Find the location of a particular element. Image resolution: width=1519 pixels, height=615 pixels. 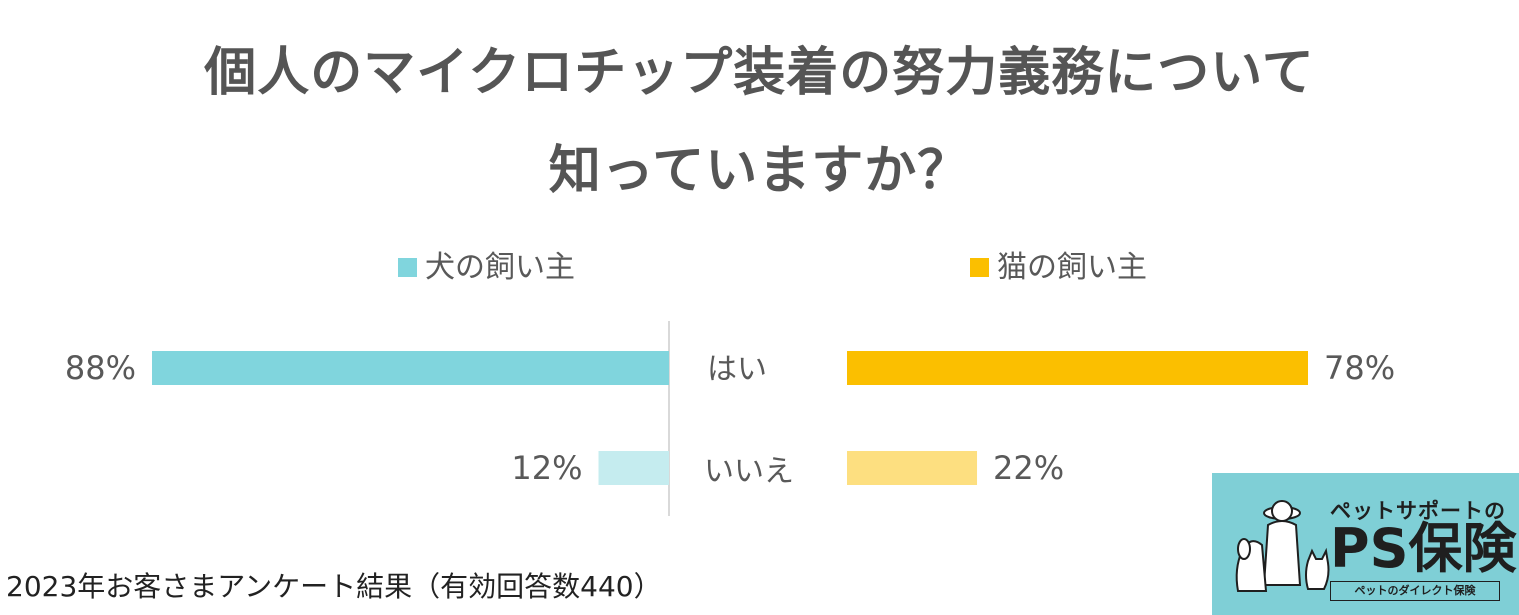

survey-footnote: 2023年お客さまアンケート結果（有効回答数440） is located at coordinates (334, 586).